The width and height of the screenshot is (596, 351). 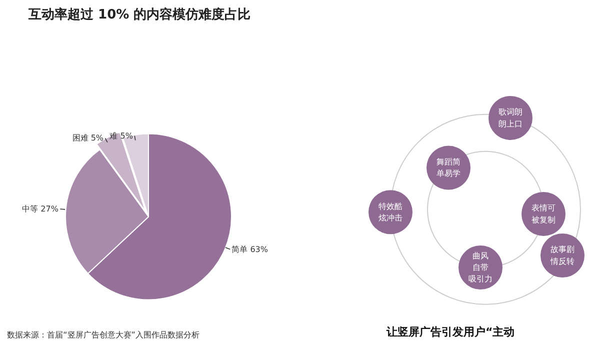 What do you see at coordinates (450, 332) in the screenshot?
I see `text: 让竖屏广告引发用户“主动` at bounding box center [450, 332].